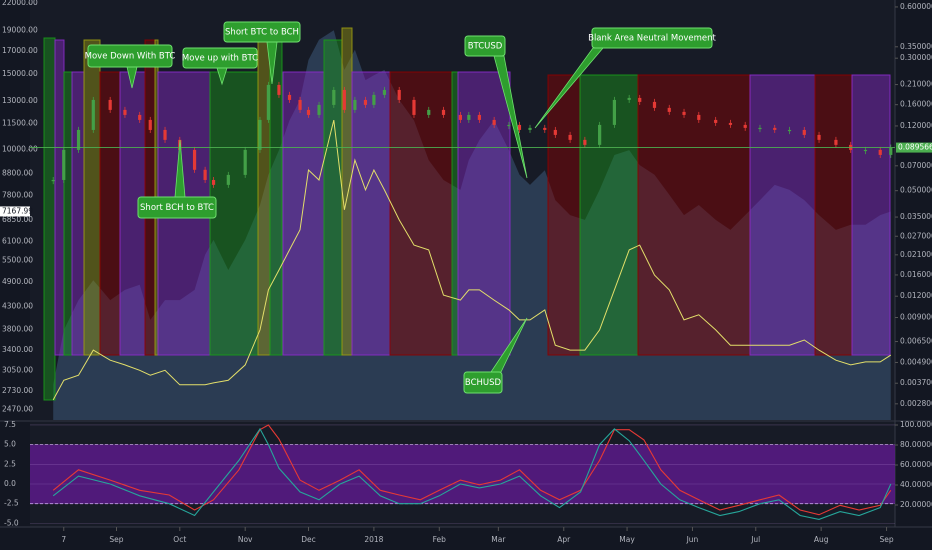 Image resolution: width=932 pixels, height=550 pixels. I want to click on x-tick-label: Feb, so click(440, 539).